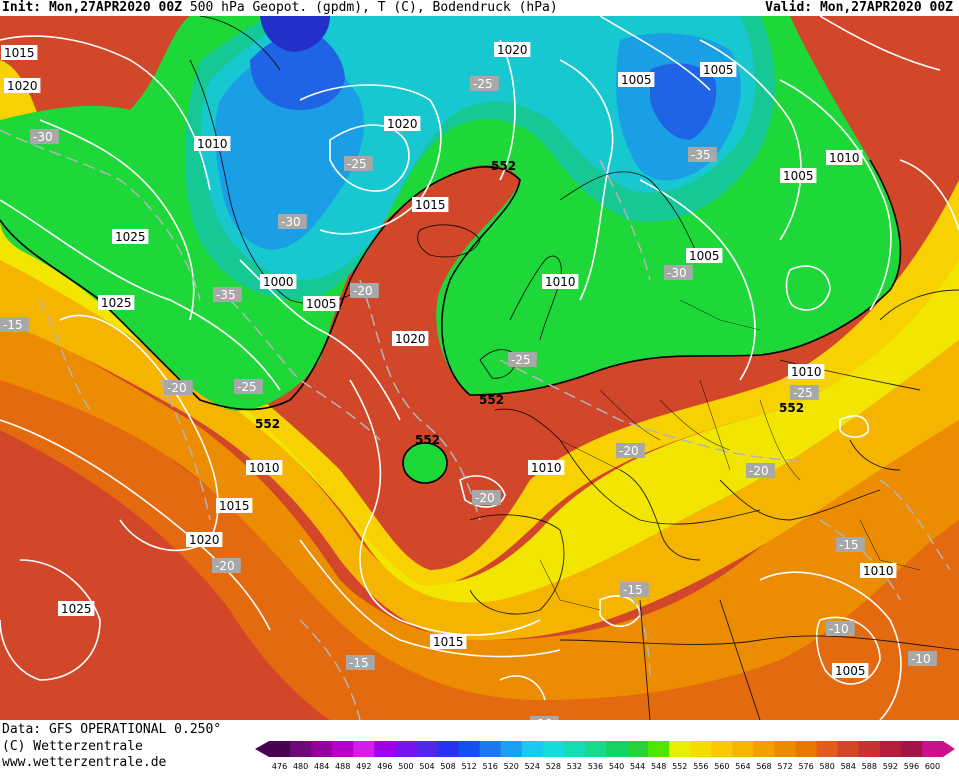  Describe the element at coordinates (278, 282) in the screenshot. I see `svg-text: 1000` at that location.